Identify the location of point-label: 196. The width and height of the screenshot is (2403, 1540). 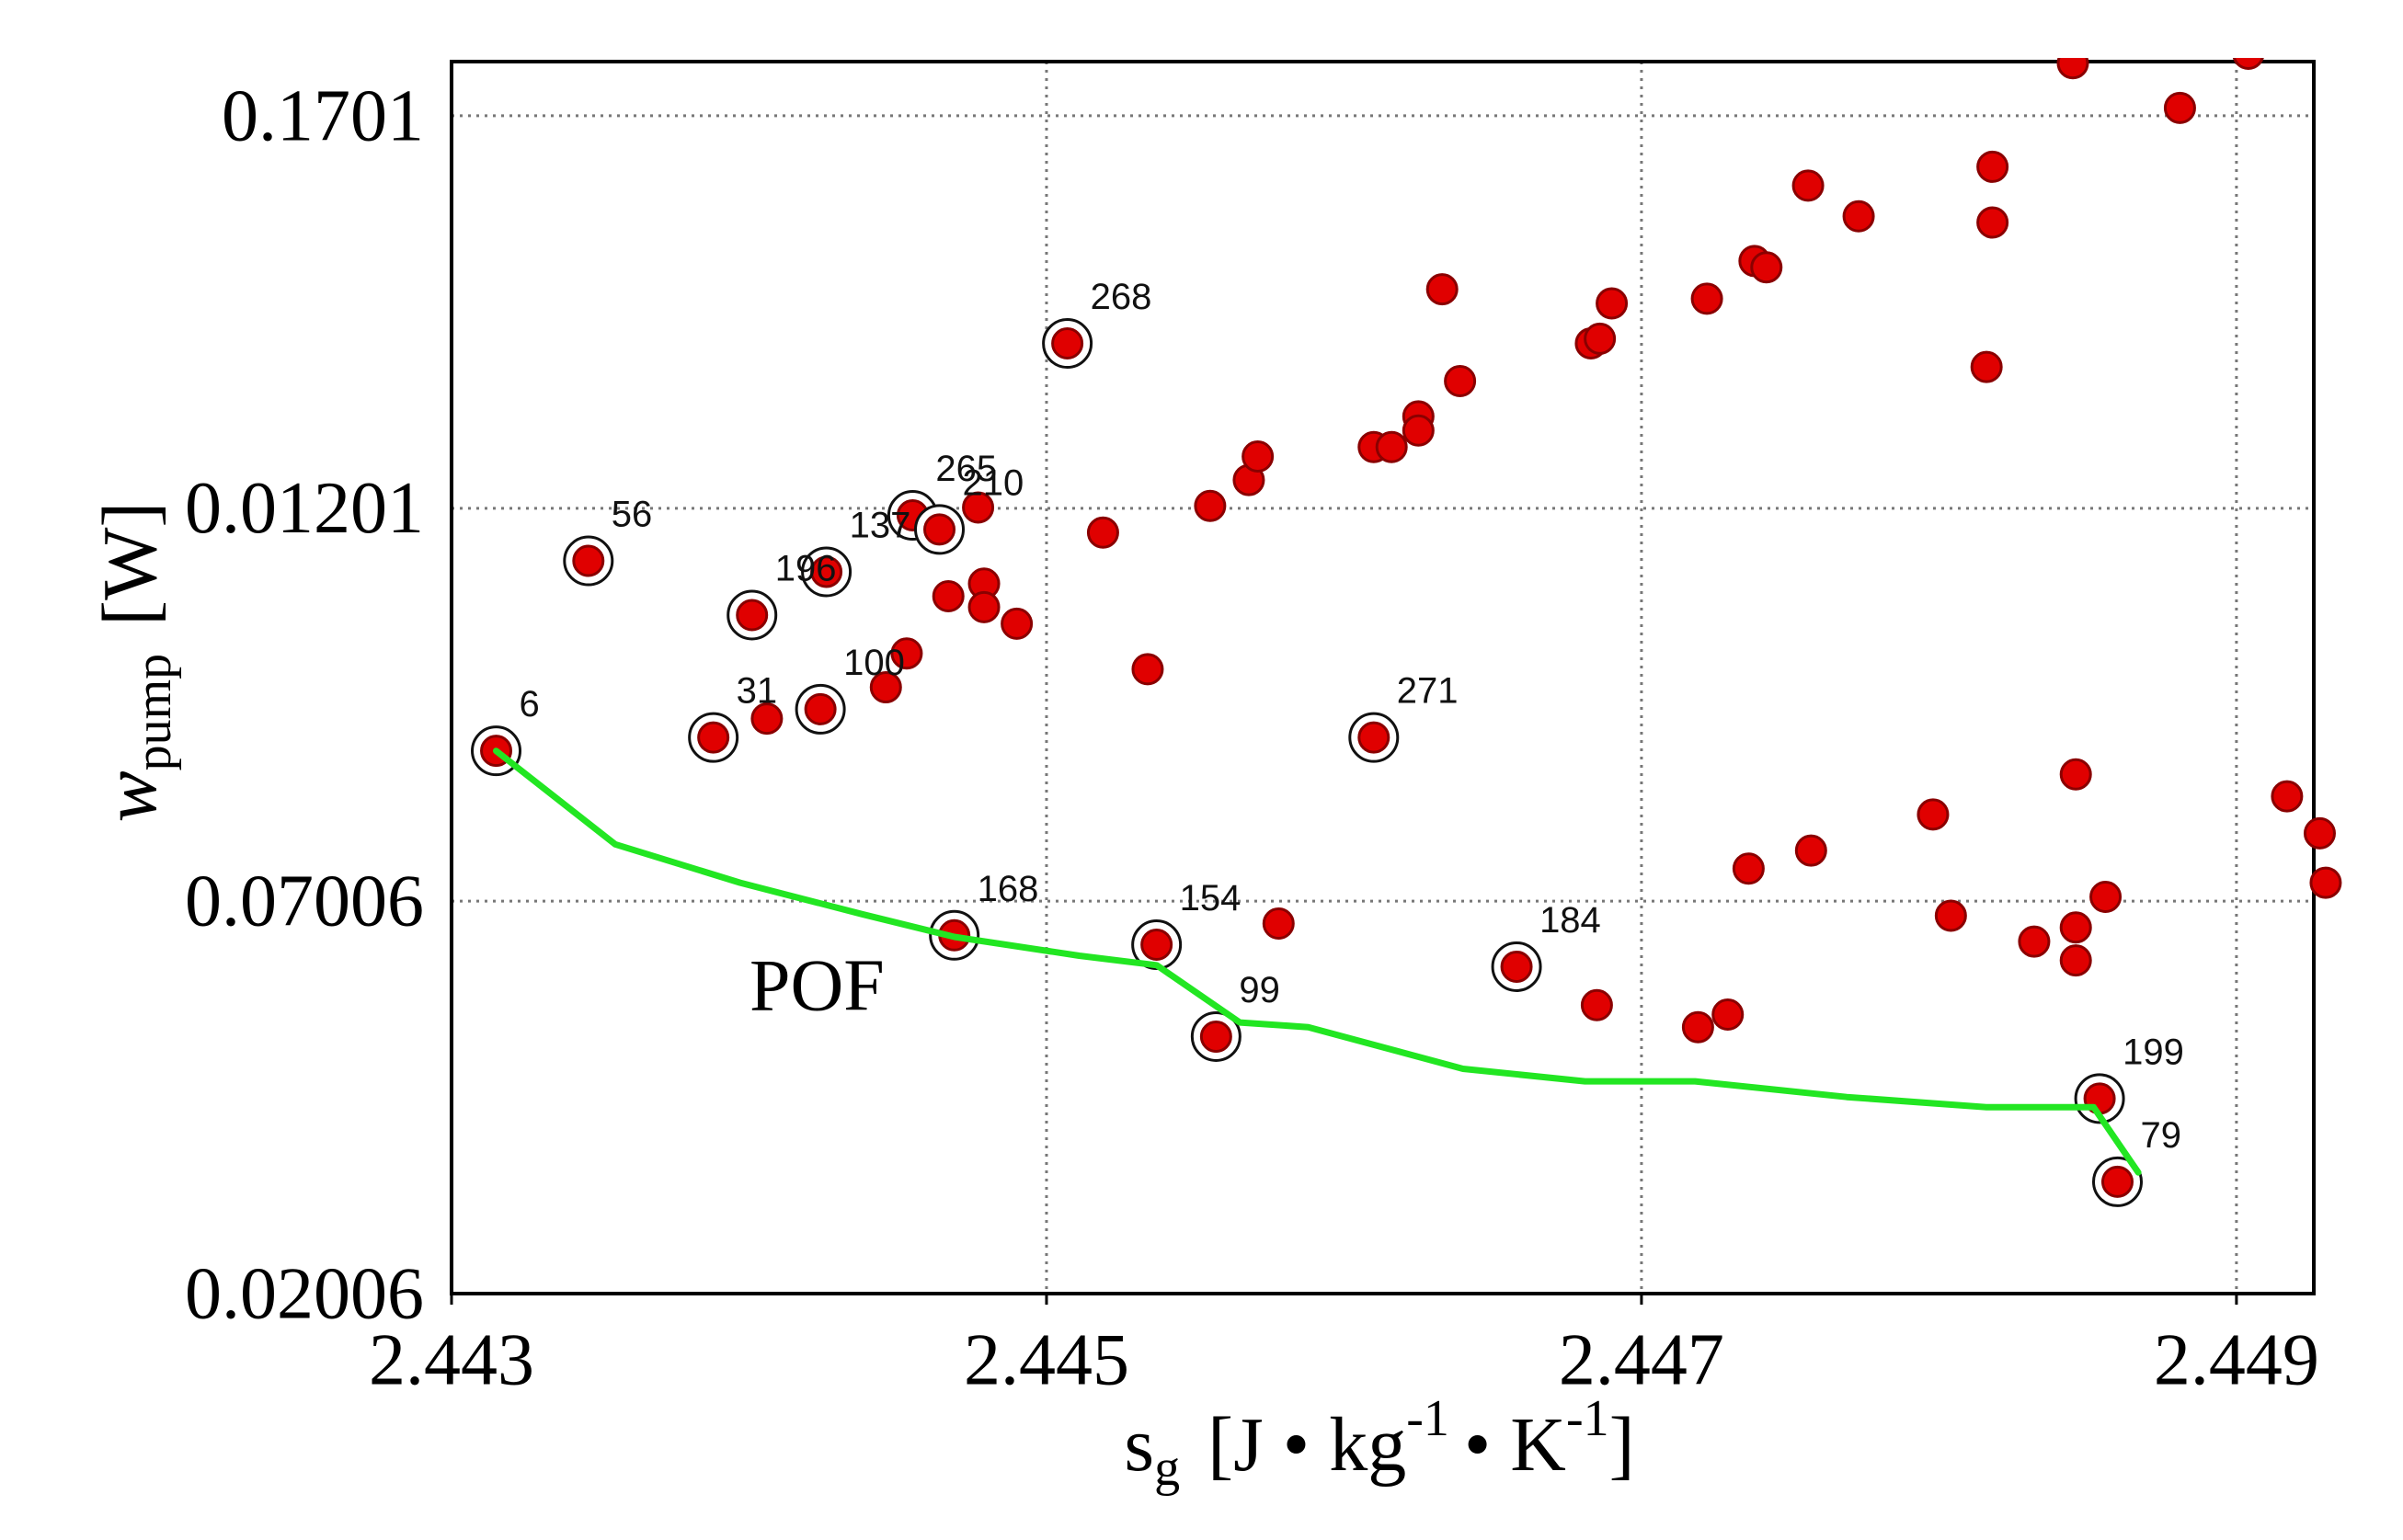
(806, 569).